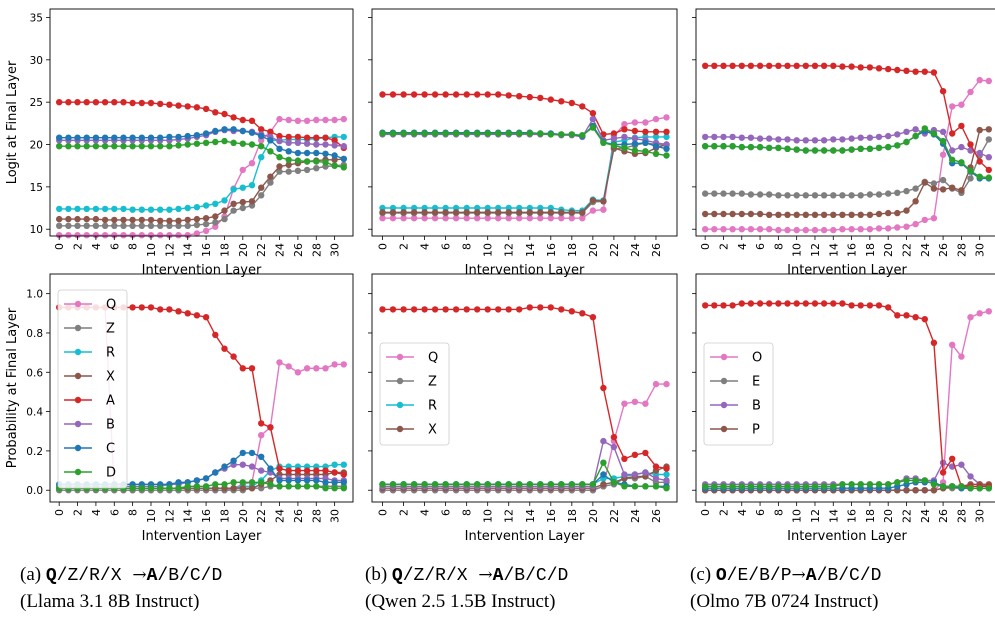  I want to click on caption-b-model: (Qwen 2.5 1.5B Instruct), so click(460, 601).